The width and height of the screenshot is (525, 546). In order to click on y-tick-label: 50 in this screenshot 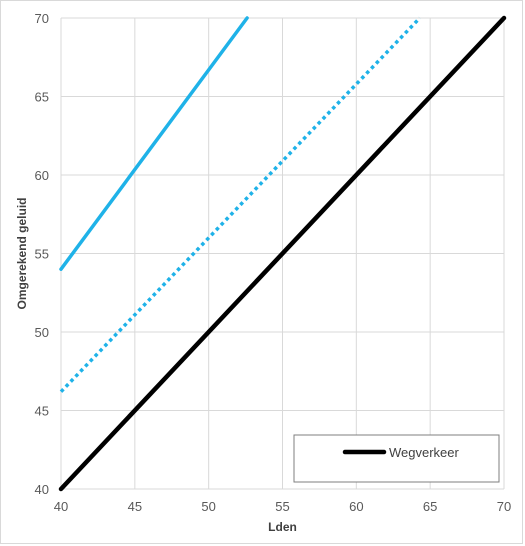, I will do `click(42, 332)`.